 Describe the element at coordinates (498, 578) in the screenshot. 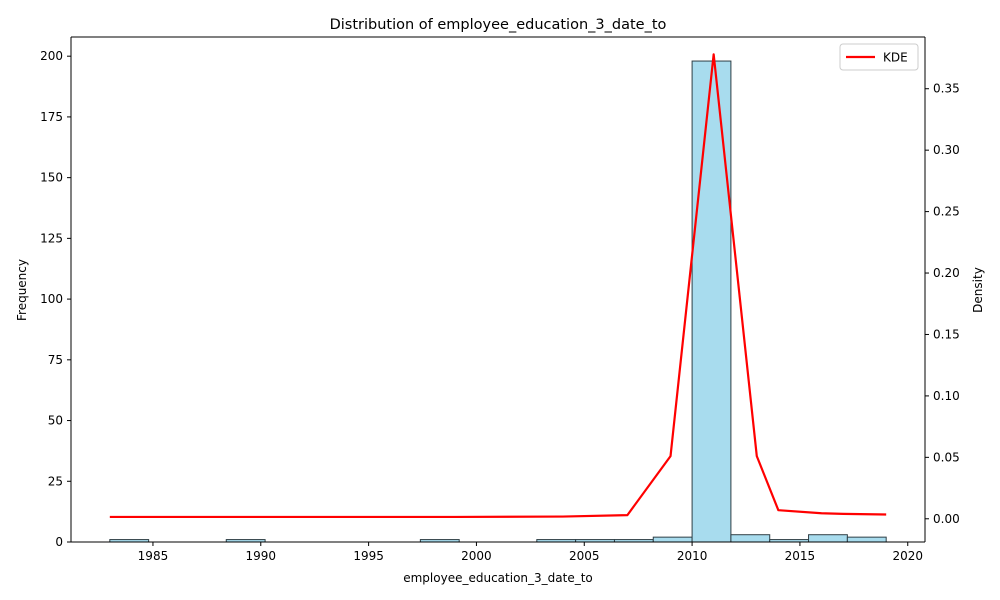

I see `x-axis-title: employee_education_3_date_to` at that location.